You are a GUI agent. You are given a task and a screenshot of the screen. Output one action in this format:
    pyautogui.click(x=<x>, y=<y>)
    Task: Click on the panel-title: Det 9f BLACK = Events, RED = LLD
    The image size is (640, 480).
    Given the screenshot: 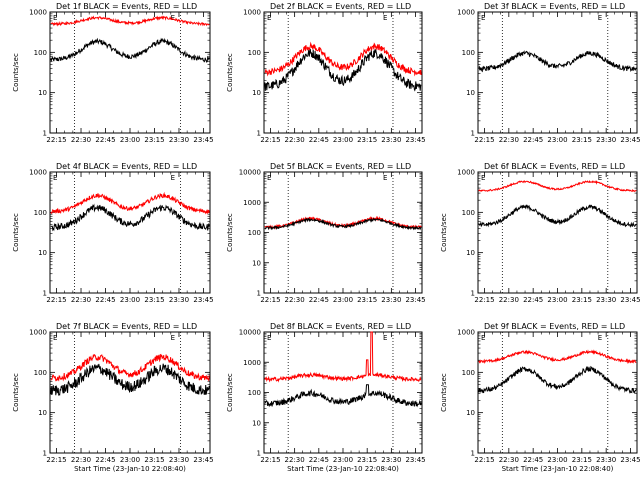 What is the action you would take?
    pyautogui.click(x=554, y=326)
    